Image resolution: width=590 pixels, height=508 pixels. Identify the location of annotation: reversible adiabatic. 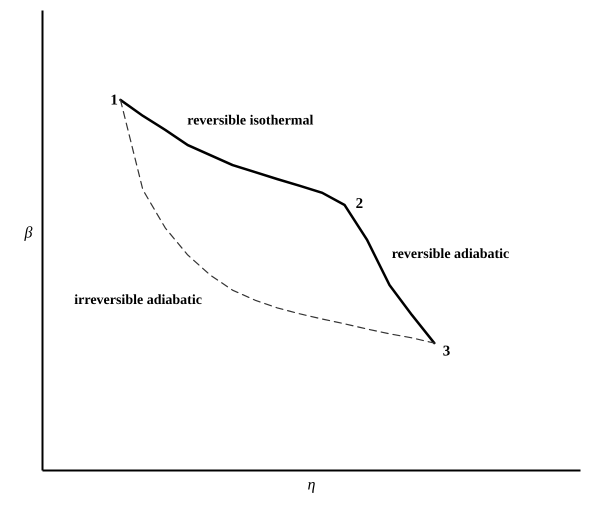
(451, 254).